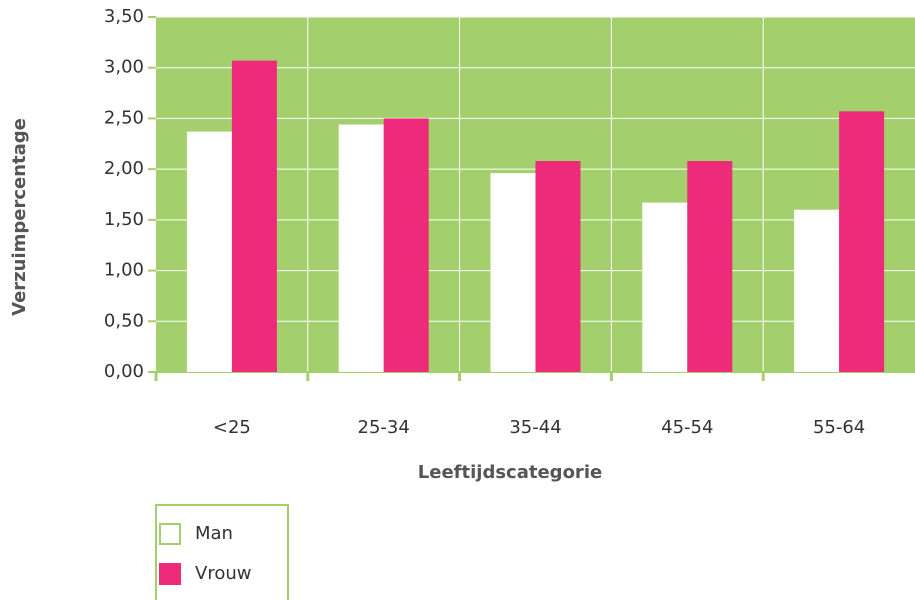 The width and height of the screenshot is (915, 600). I want to click on x-axis-label: Leeftijdscategorie, so click(510, 472).